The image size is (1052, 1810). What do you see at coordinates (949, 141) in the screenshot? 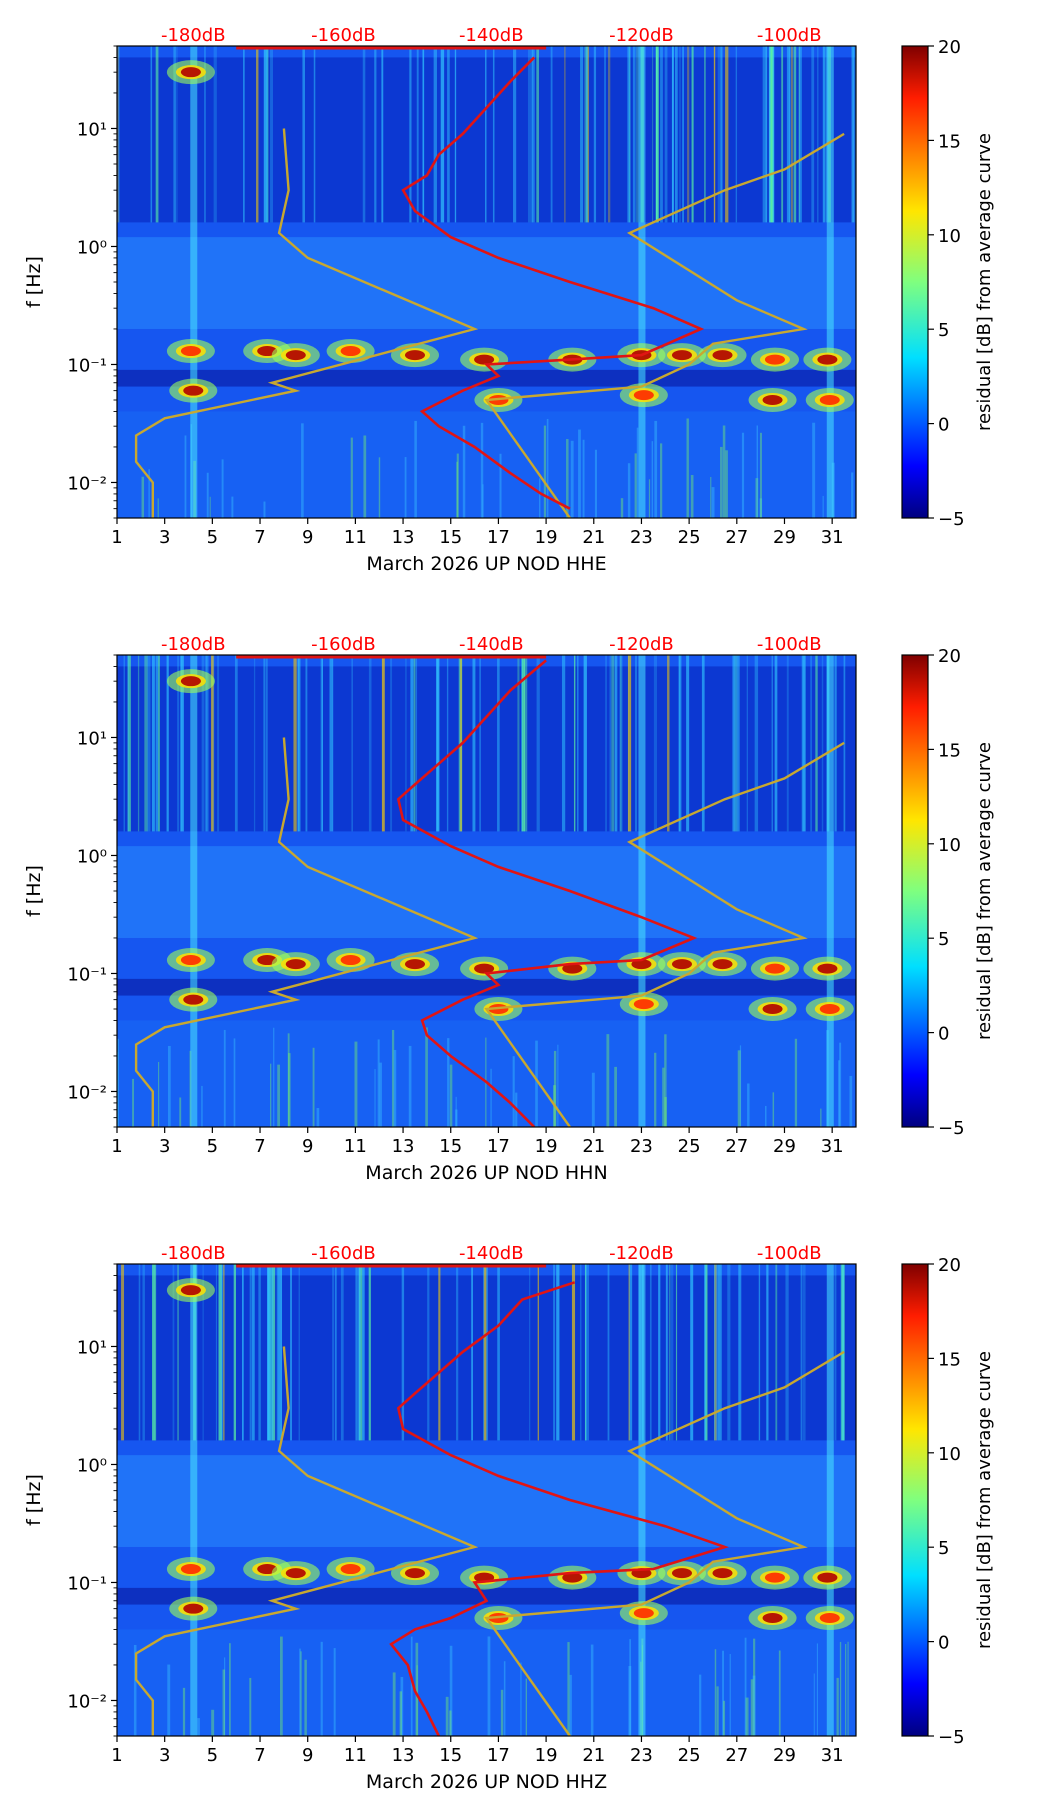
I see `colorbar-tick-label: 15` at bounding box center [949, 141].